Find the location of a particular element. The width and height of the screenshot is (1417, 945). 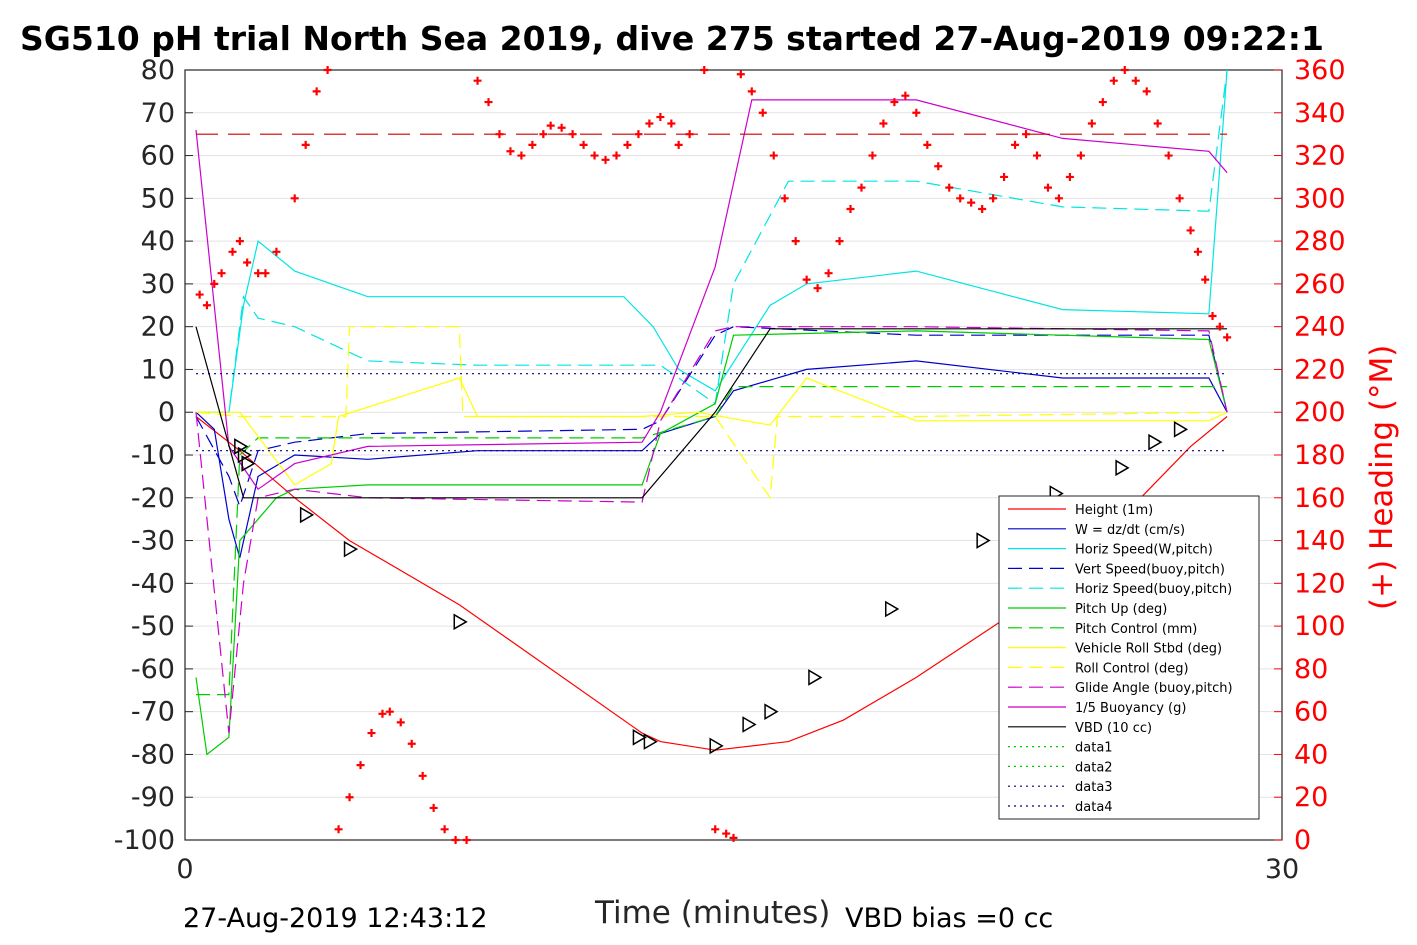

legend-label: Glide Angle (buoy,pitch) is located at coordinates (1154, 688).